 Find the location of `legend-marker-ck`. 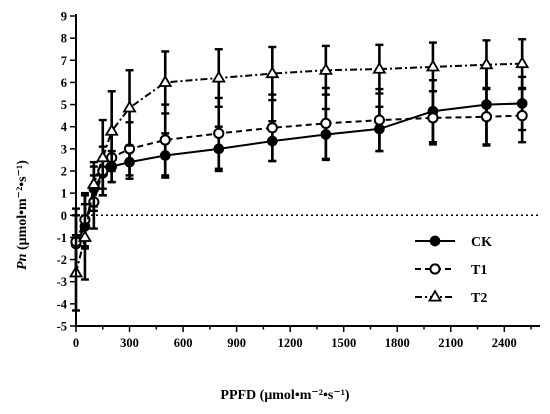

legend-marker-ck is located at coordinates (435, 241).